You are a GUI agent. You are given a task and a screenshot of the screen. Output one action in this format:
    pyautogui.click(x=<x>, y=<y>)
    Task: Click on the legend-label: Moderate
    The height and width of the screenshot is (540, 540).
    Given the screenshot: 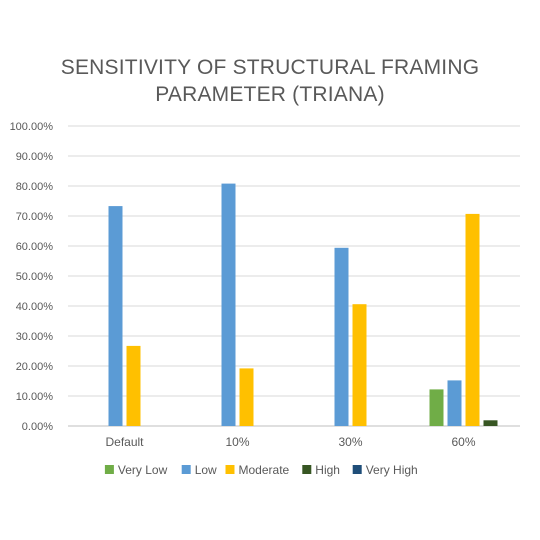 What is the action you would take?
    pyautogui.click(x=264, y=470)
    